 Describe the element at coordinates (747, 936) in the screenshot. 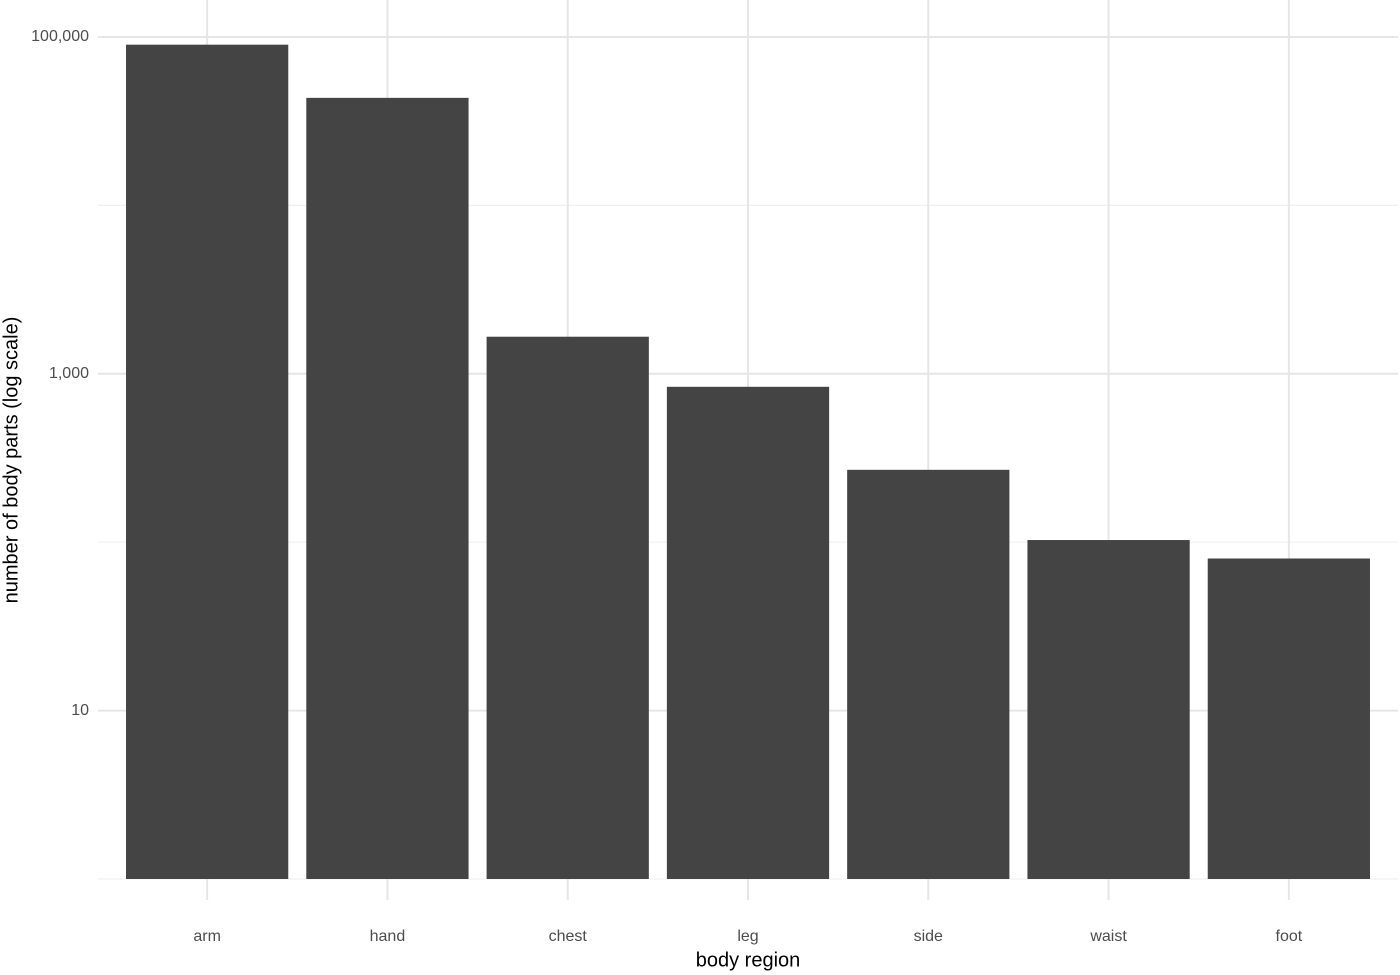

I see `x-tick-label: leg` at that location.